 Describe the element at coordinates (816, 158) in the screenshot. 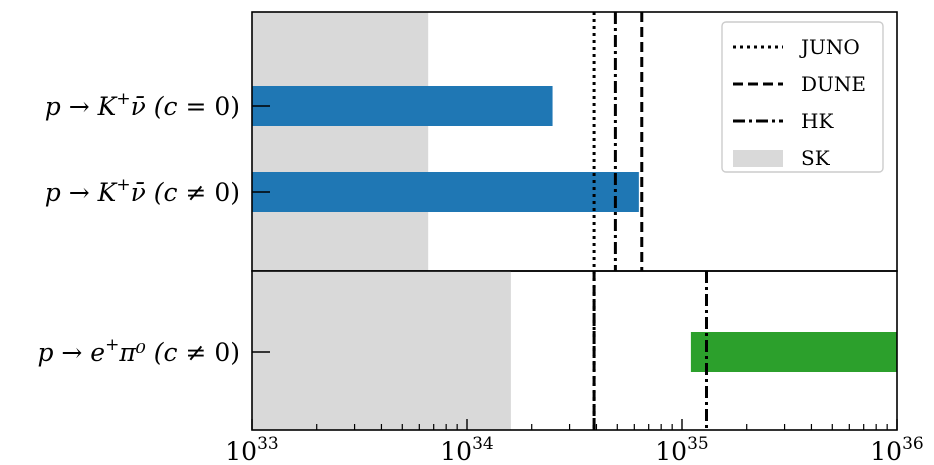

I see `legend-label: SK` at that location.